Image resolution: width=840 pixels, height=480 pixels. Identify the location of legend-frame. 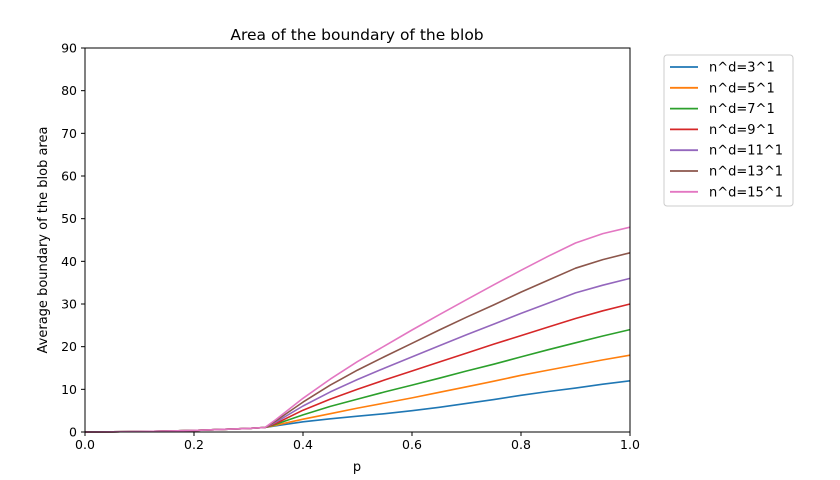
(728, 130).